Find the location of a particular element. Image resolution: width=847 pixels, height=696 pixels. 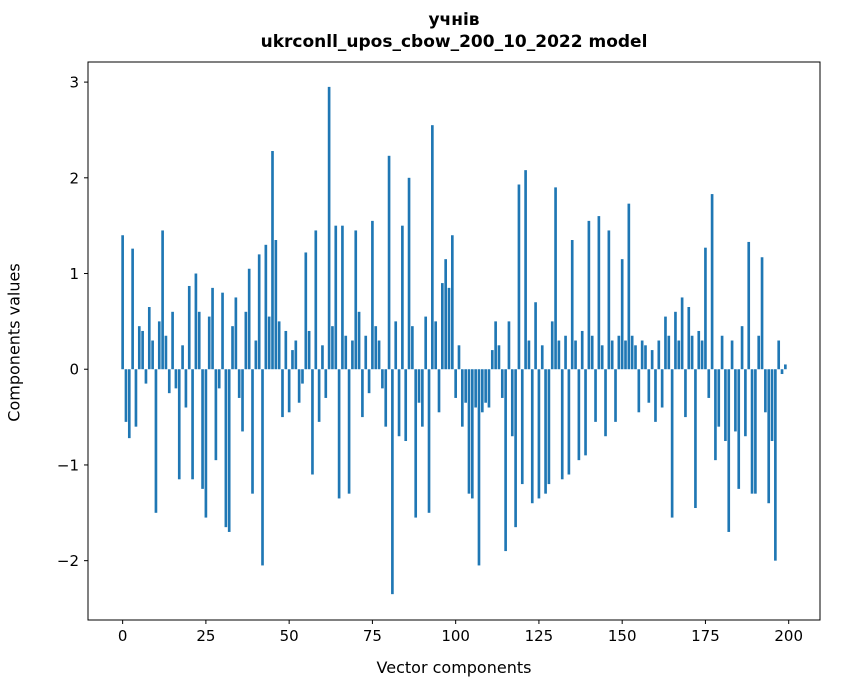

chart-title-line1: учнів is located at coordinates (454, 20).